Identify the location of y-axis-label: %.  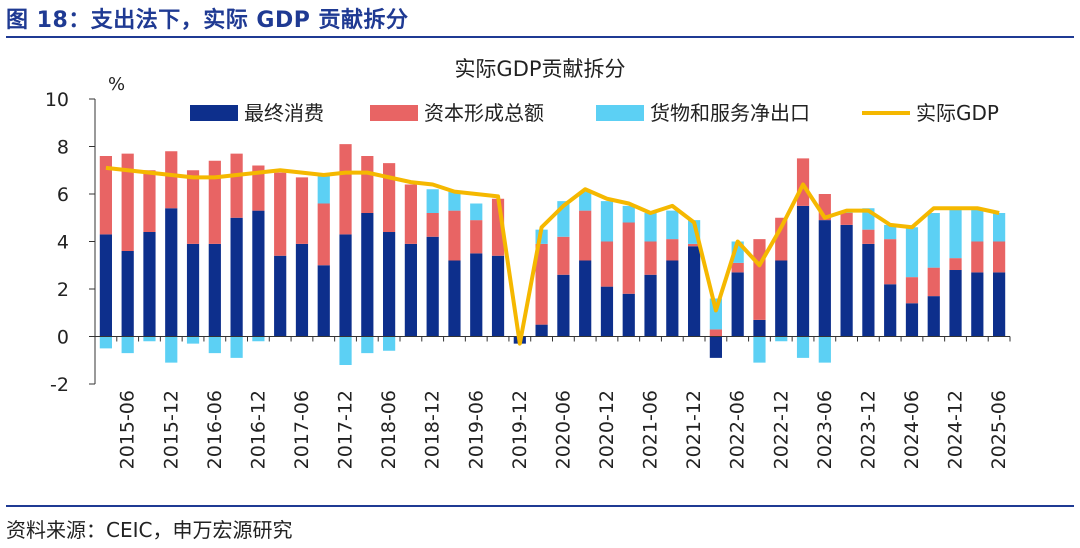
(116, 84).